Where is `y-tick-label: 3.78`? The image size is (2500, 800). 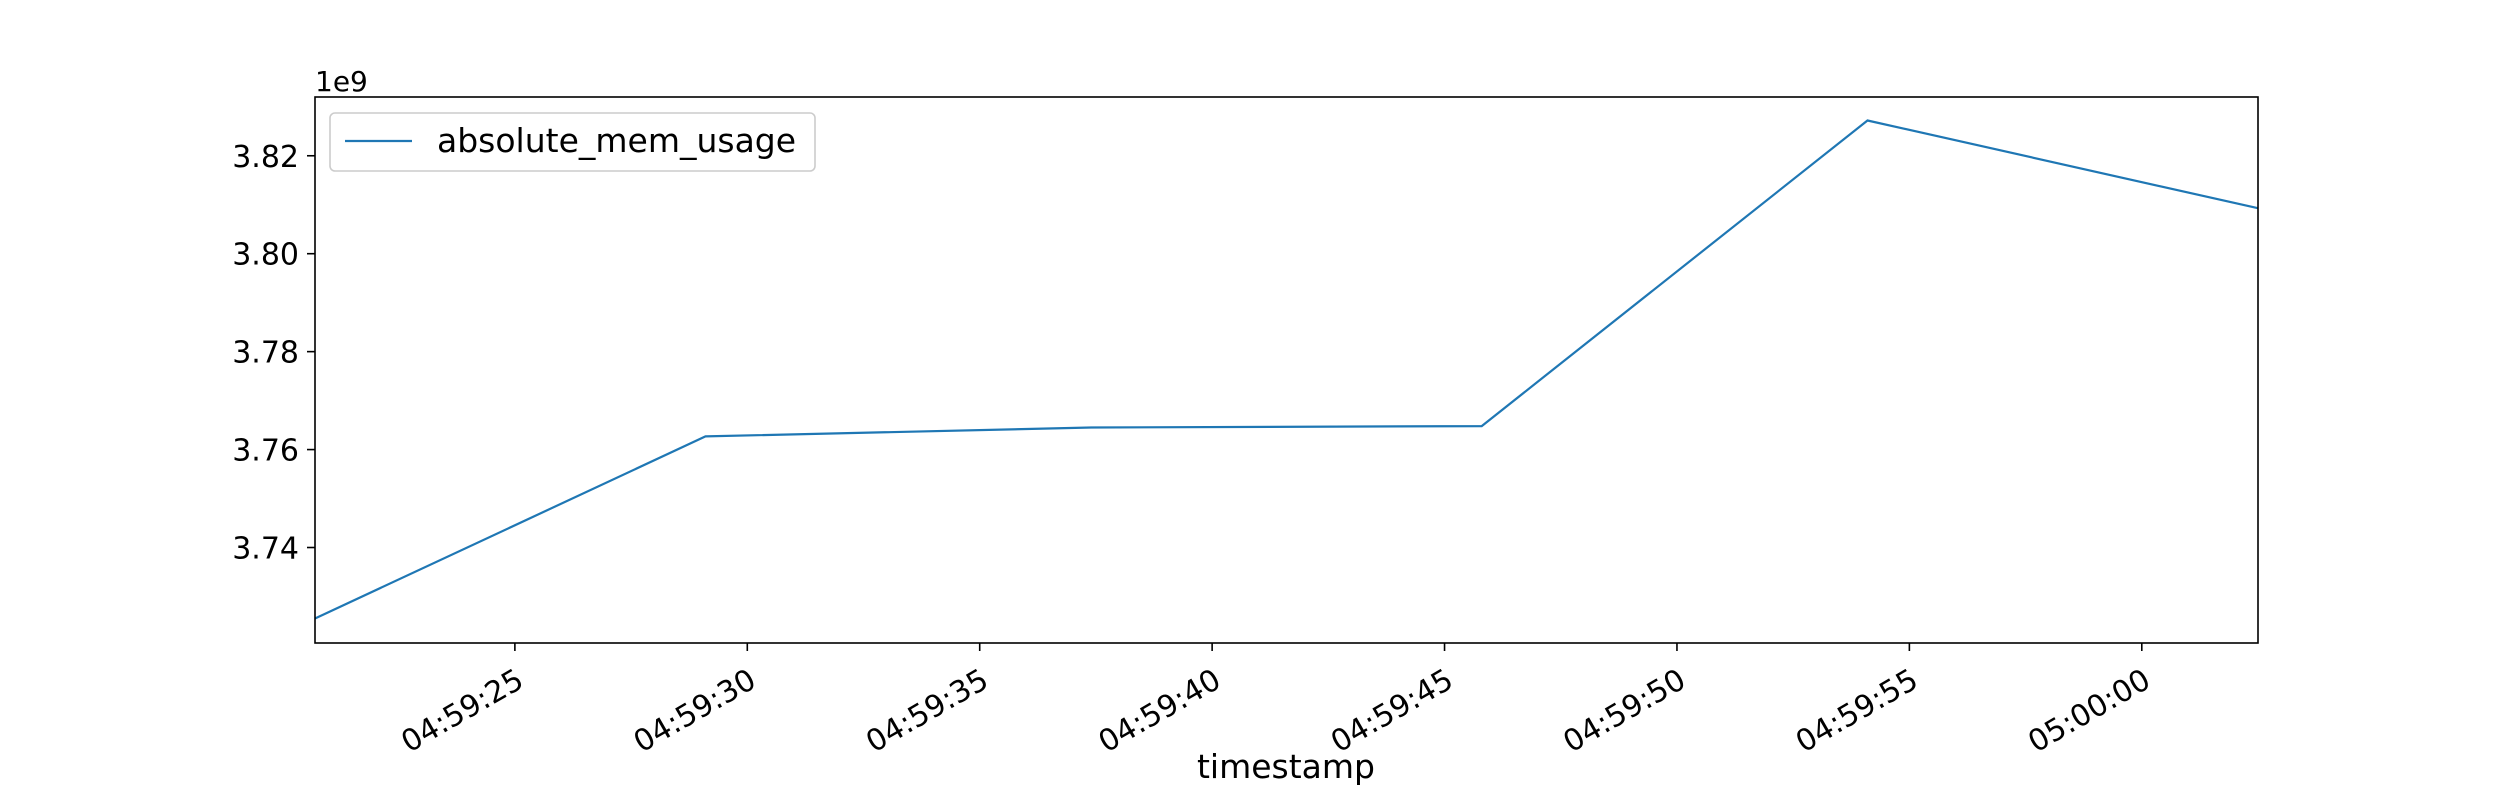 y-tick-label: 3.78 is located at coordinates (265, 353).